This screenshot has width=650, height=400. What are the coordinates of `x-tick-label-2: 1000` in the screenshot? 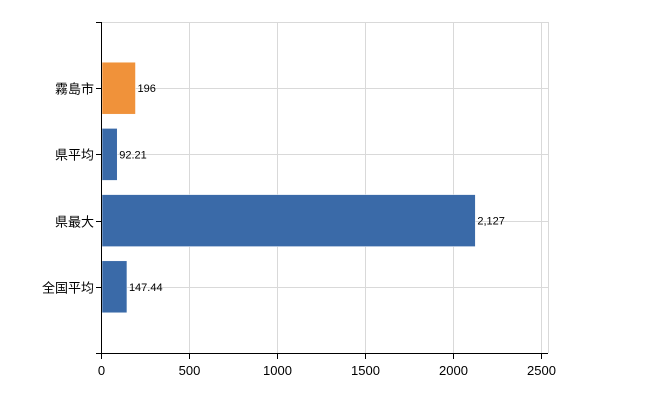 It's located at (277, 370).